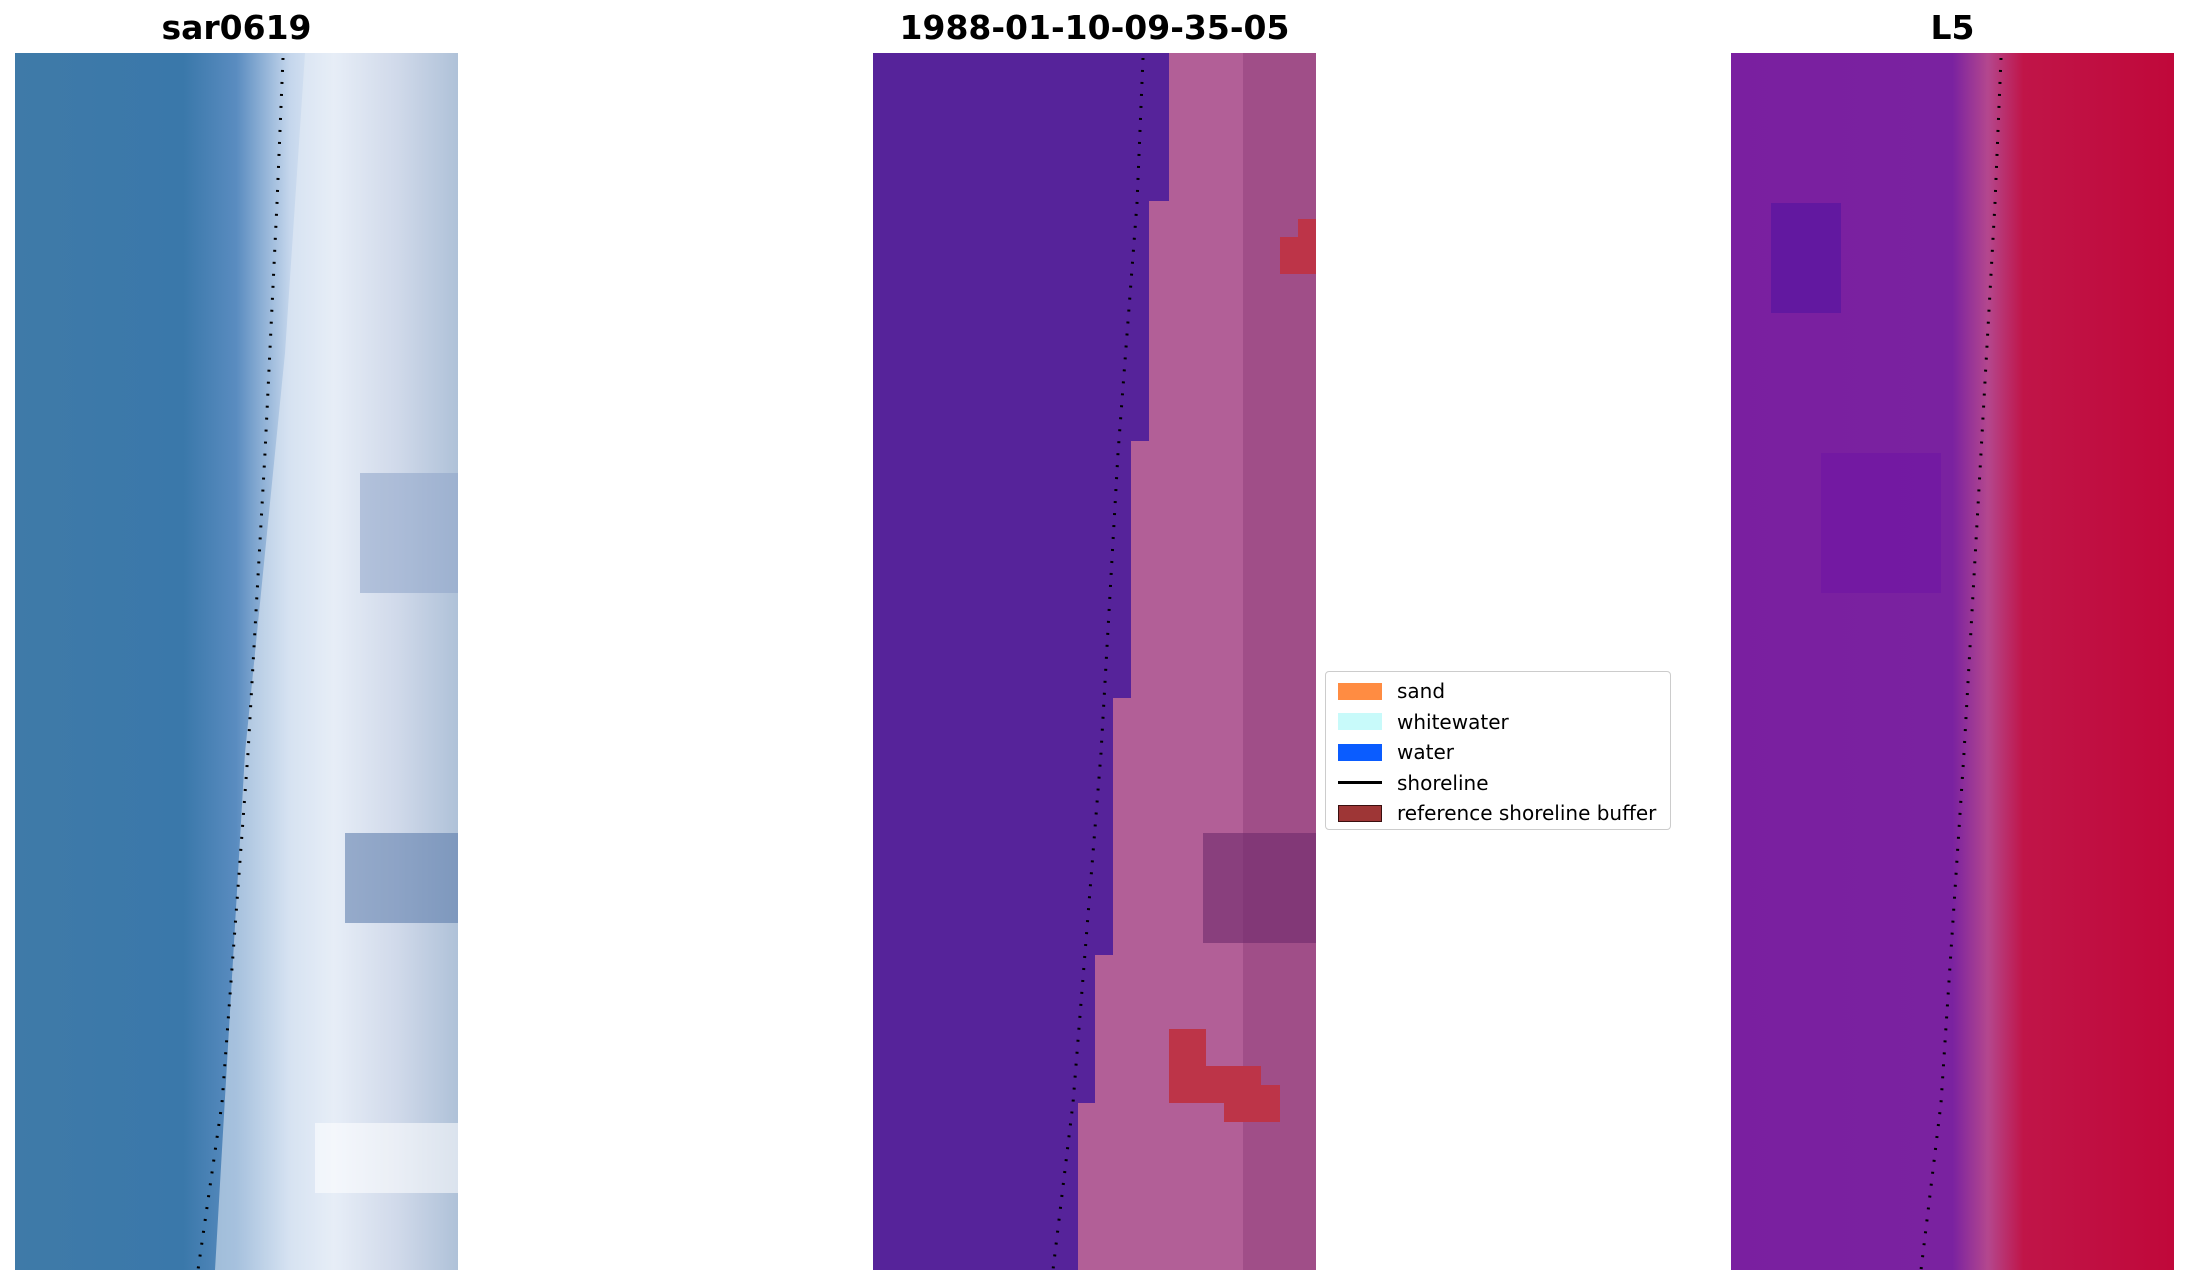 The width and height of the screenshot is (2187, 1283). I want to click on legend-item-sand: sand, so click(1498, 691).